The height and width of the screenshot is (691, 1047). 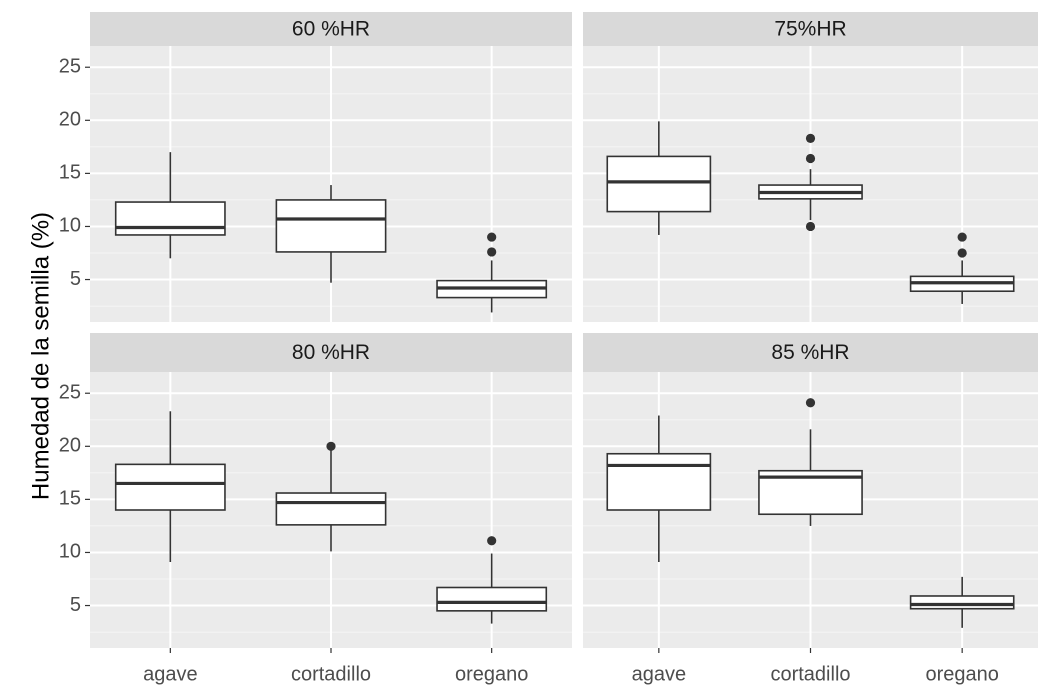 I want to click on y-axis-title: Humedad de la semilla (%), so click(x=40, y=356).